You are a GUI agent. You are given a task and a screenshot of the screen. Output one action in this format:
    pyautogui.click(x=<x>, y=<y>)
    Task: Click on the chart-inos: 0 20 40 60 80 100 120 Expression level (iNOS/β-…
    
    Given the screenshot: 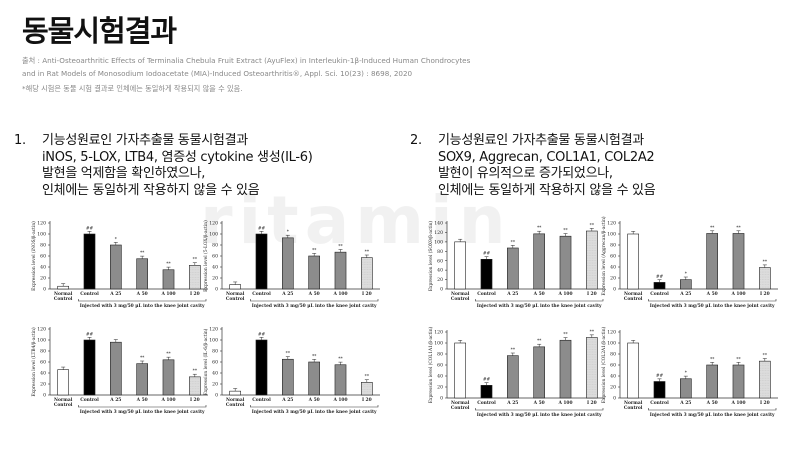 What is the action you would take?
    pyautogui.click(x=123, y=267)
    